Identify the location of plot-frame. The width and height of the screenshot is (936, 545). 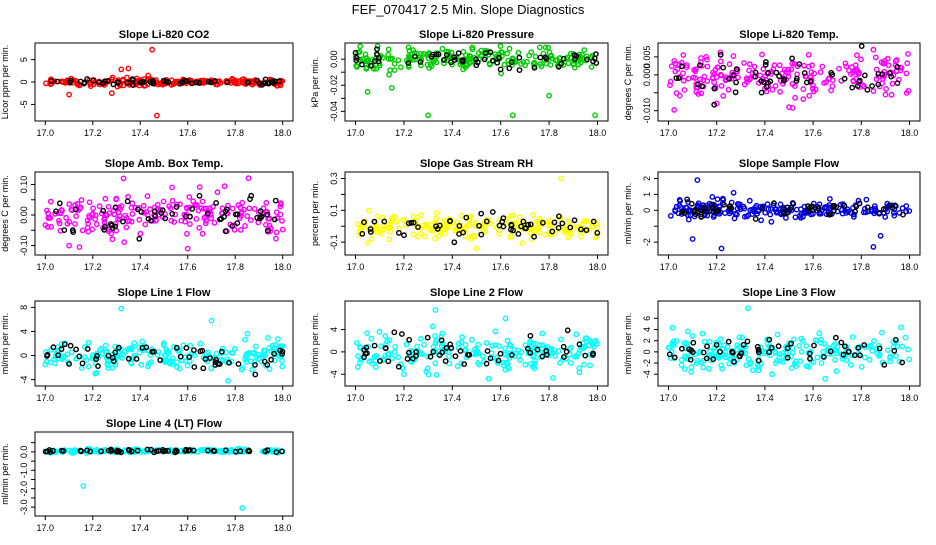
(476, 343).